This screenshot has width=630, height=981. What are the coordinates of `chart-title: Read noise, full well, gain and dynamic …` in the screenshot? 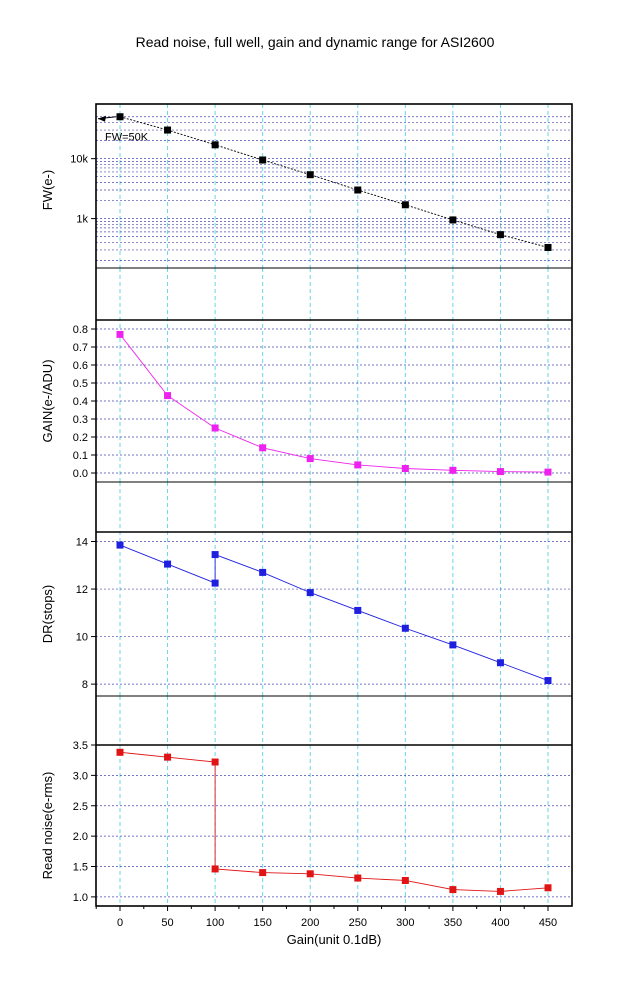 It's located at (315, 42).